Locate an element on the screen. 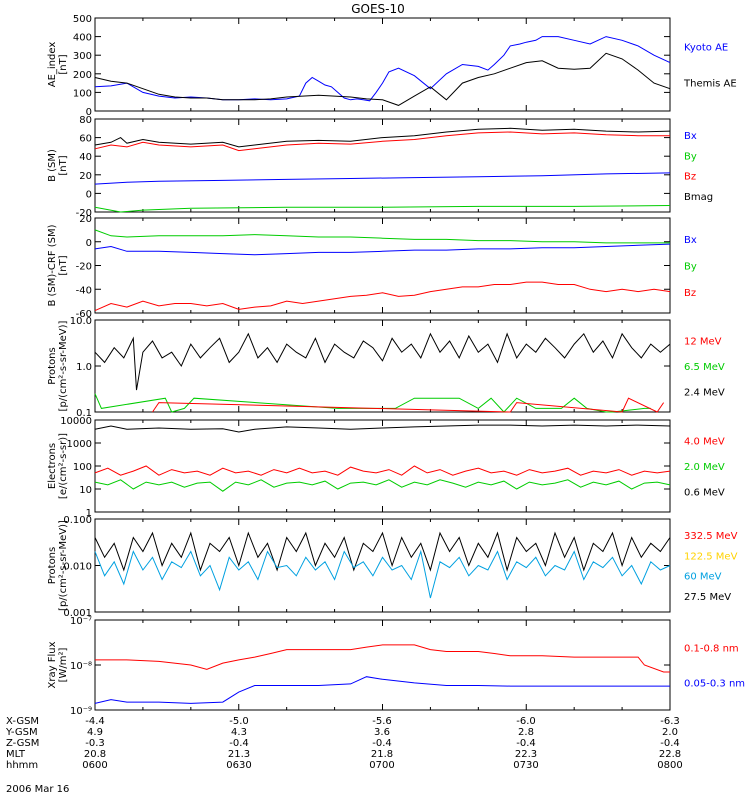  footer-value: -6.0 is located at coordinates (526, 721).